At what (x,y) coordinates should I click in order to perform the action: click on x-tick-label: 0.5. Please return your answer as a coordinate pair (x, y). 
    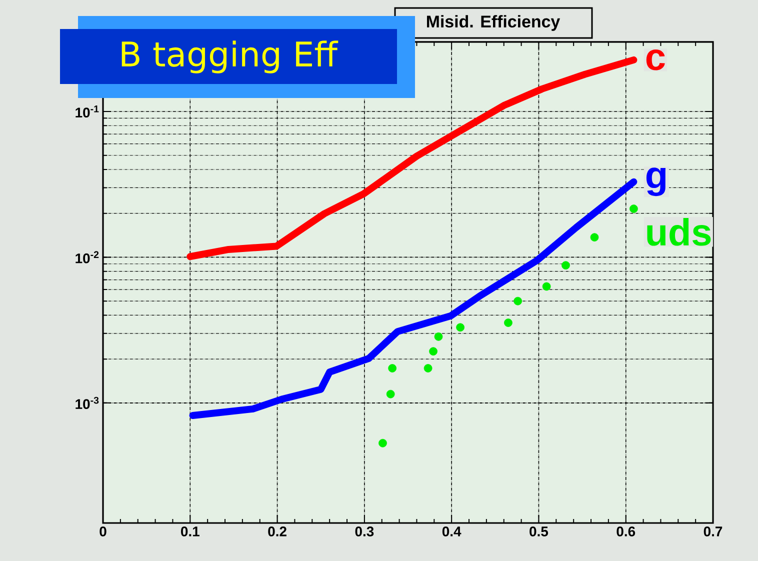
    Looking at the image, I should click on (539, 531).